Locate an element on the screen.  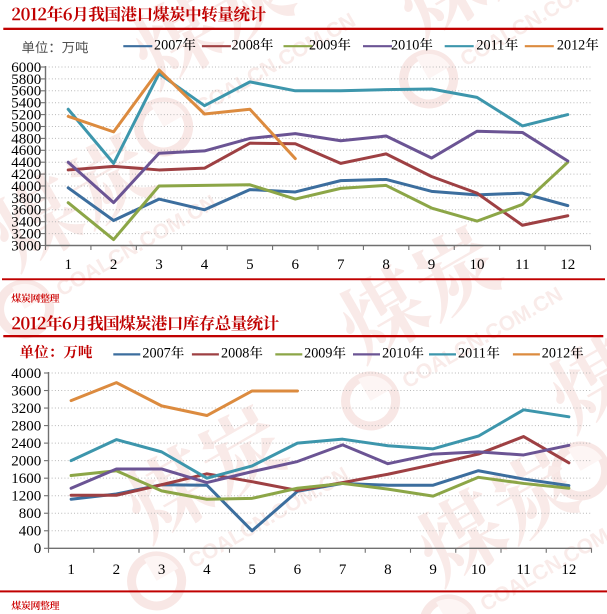
svg-text: 6000 is located at coordinates (26, 68).